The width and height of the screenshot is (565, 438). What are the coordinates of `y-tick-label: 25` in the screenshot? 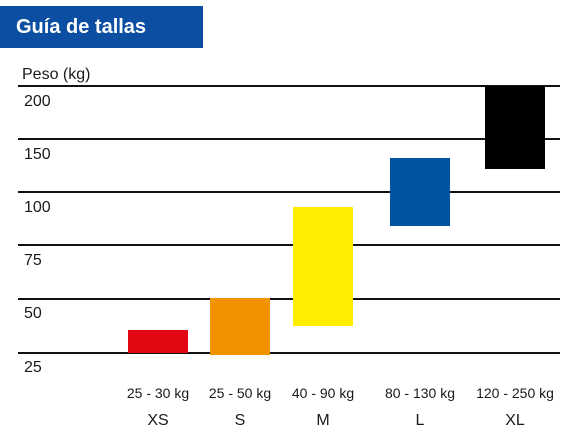 It's located at (33, 367).